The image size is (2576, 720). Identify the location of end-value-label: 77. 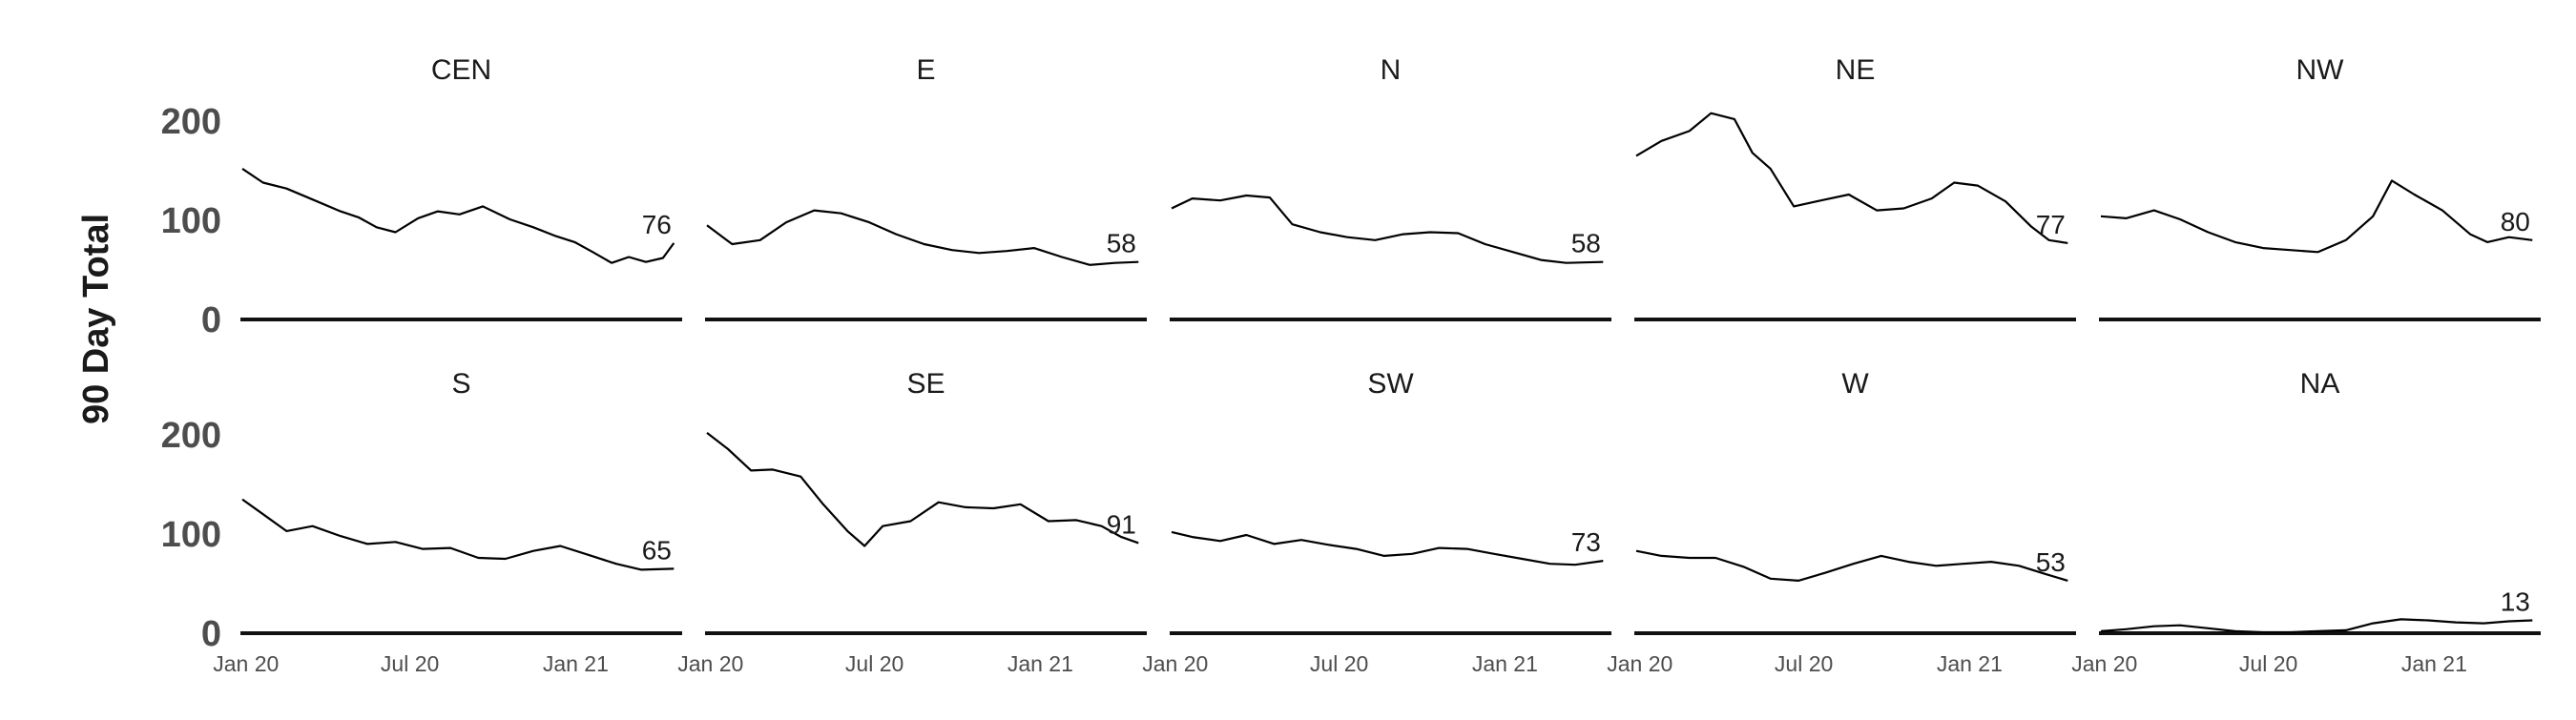
(2051, 224).